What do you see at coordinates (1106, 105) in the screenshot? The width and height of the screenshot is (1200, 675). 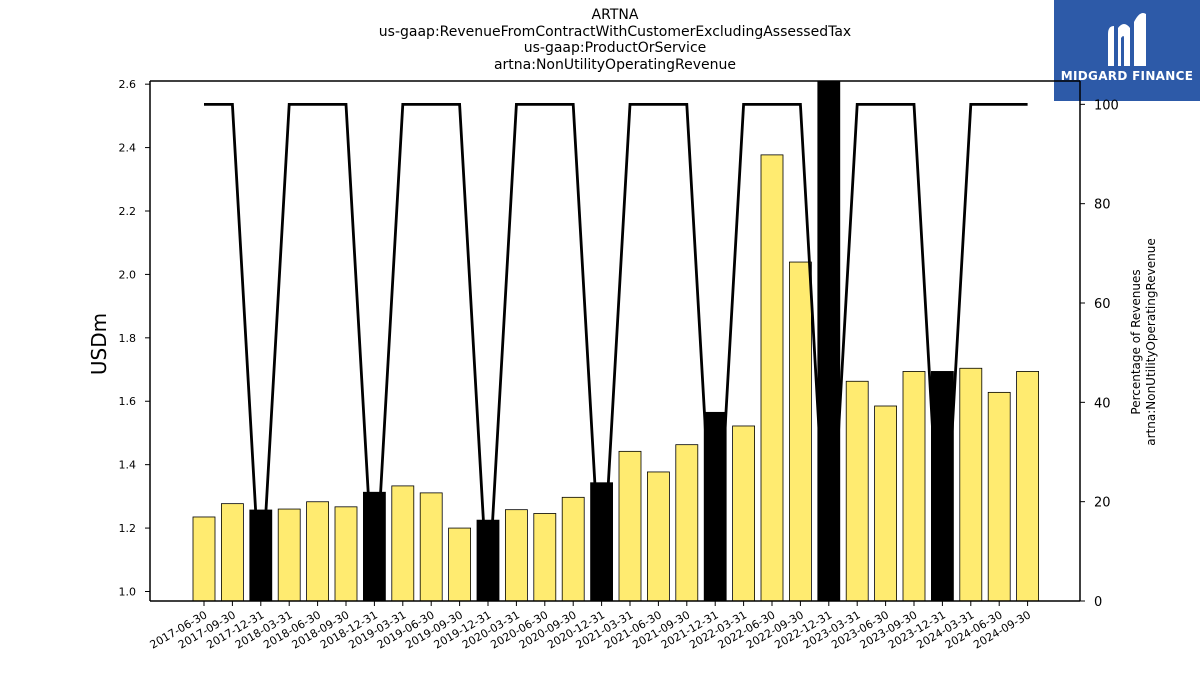 I see `y2-tick-label: 100` at bounding box center [1106, 105].